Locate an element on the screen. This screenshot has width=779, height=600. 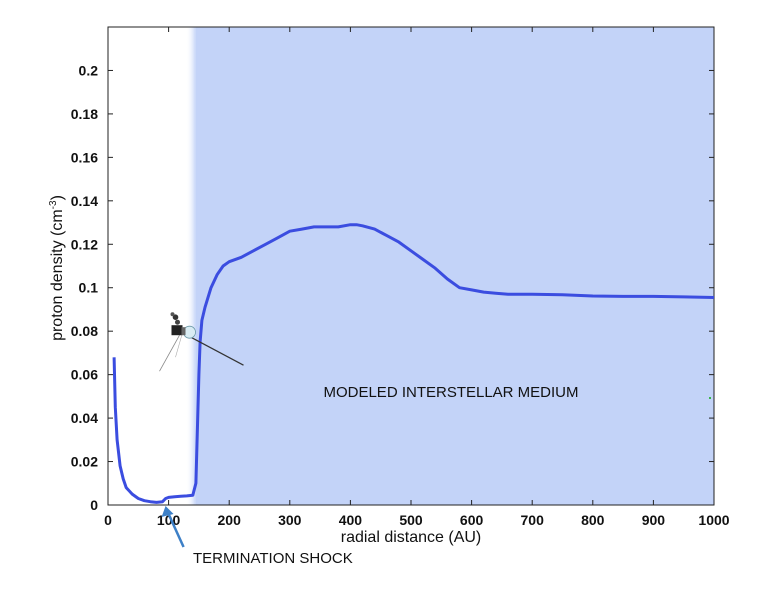
y-tick-label: 0.06 is located at coordinates (84, 375).